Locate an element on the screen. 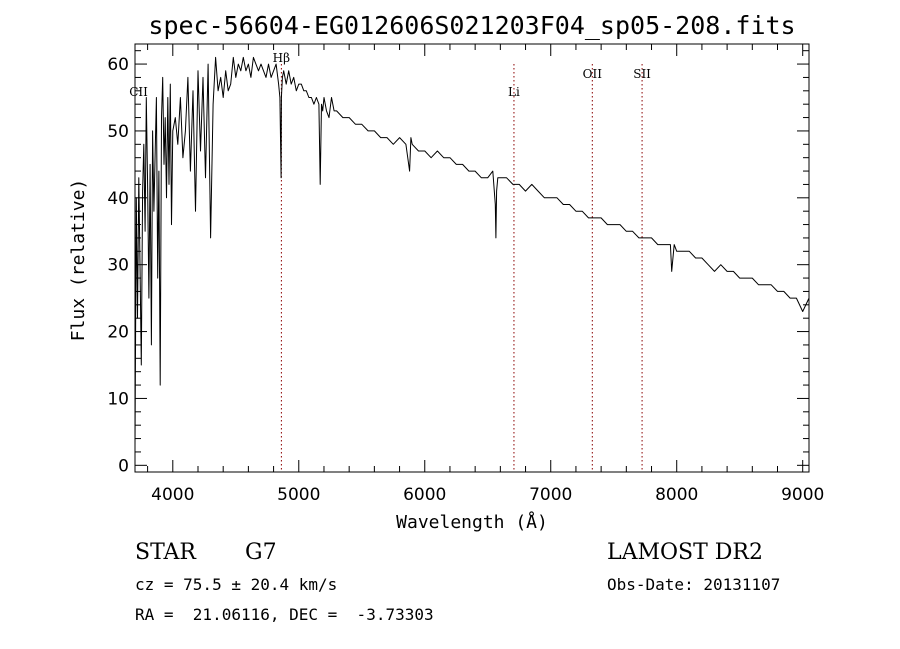 The width and height of the screenshot is (900, 649). y-tick-label: 30 is located at coordinates (118, 266).